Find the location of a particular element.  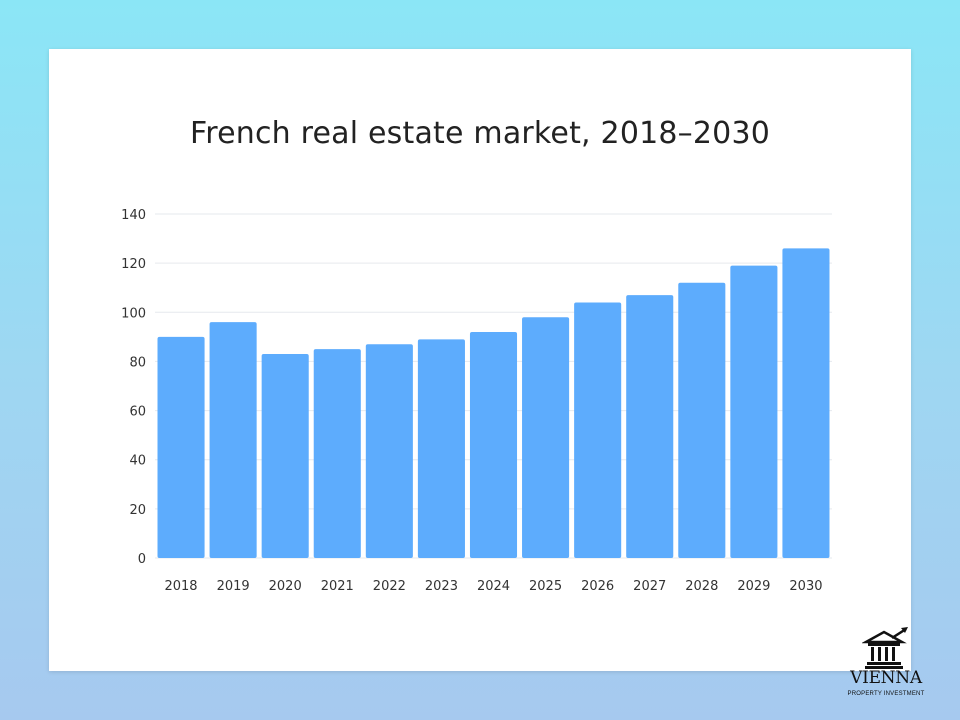

x-tick-label: 2018 is located at coordinates (180, 586).